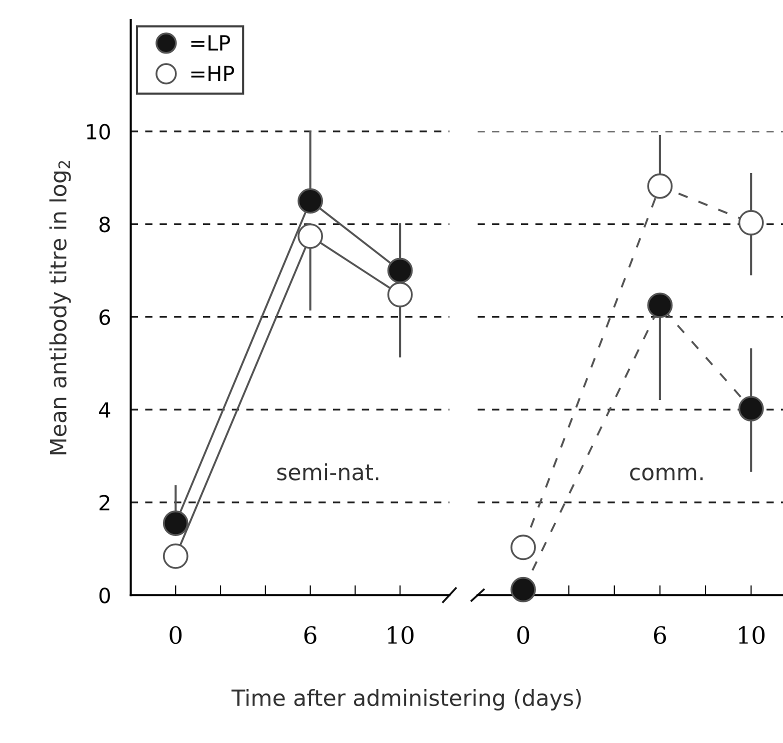  I want to click on y-axis-title: Mean antibody titre in log$_{2}$, so click(60, 307).